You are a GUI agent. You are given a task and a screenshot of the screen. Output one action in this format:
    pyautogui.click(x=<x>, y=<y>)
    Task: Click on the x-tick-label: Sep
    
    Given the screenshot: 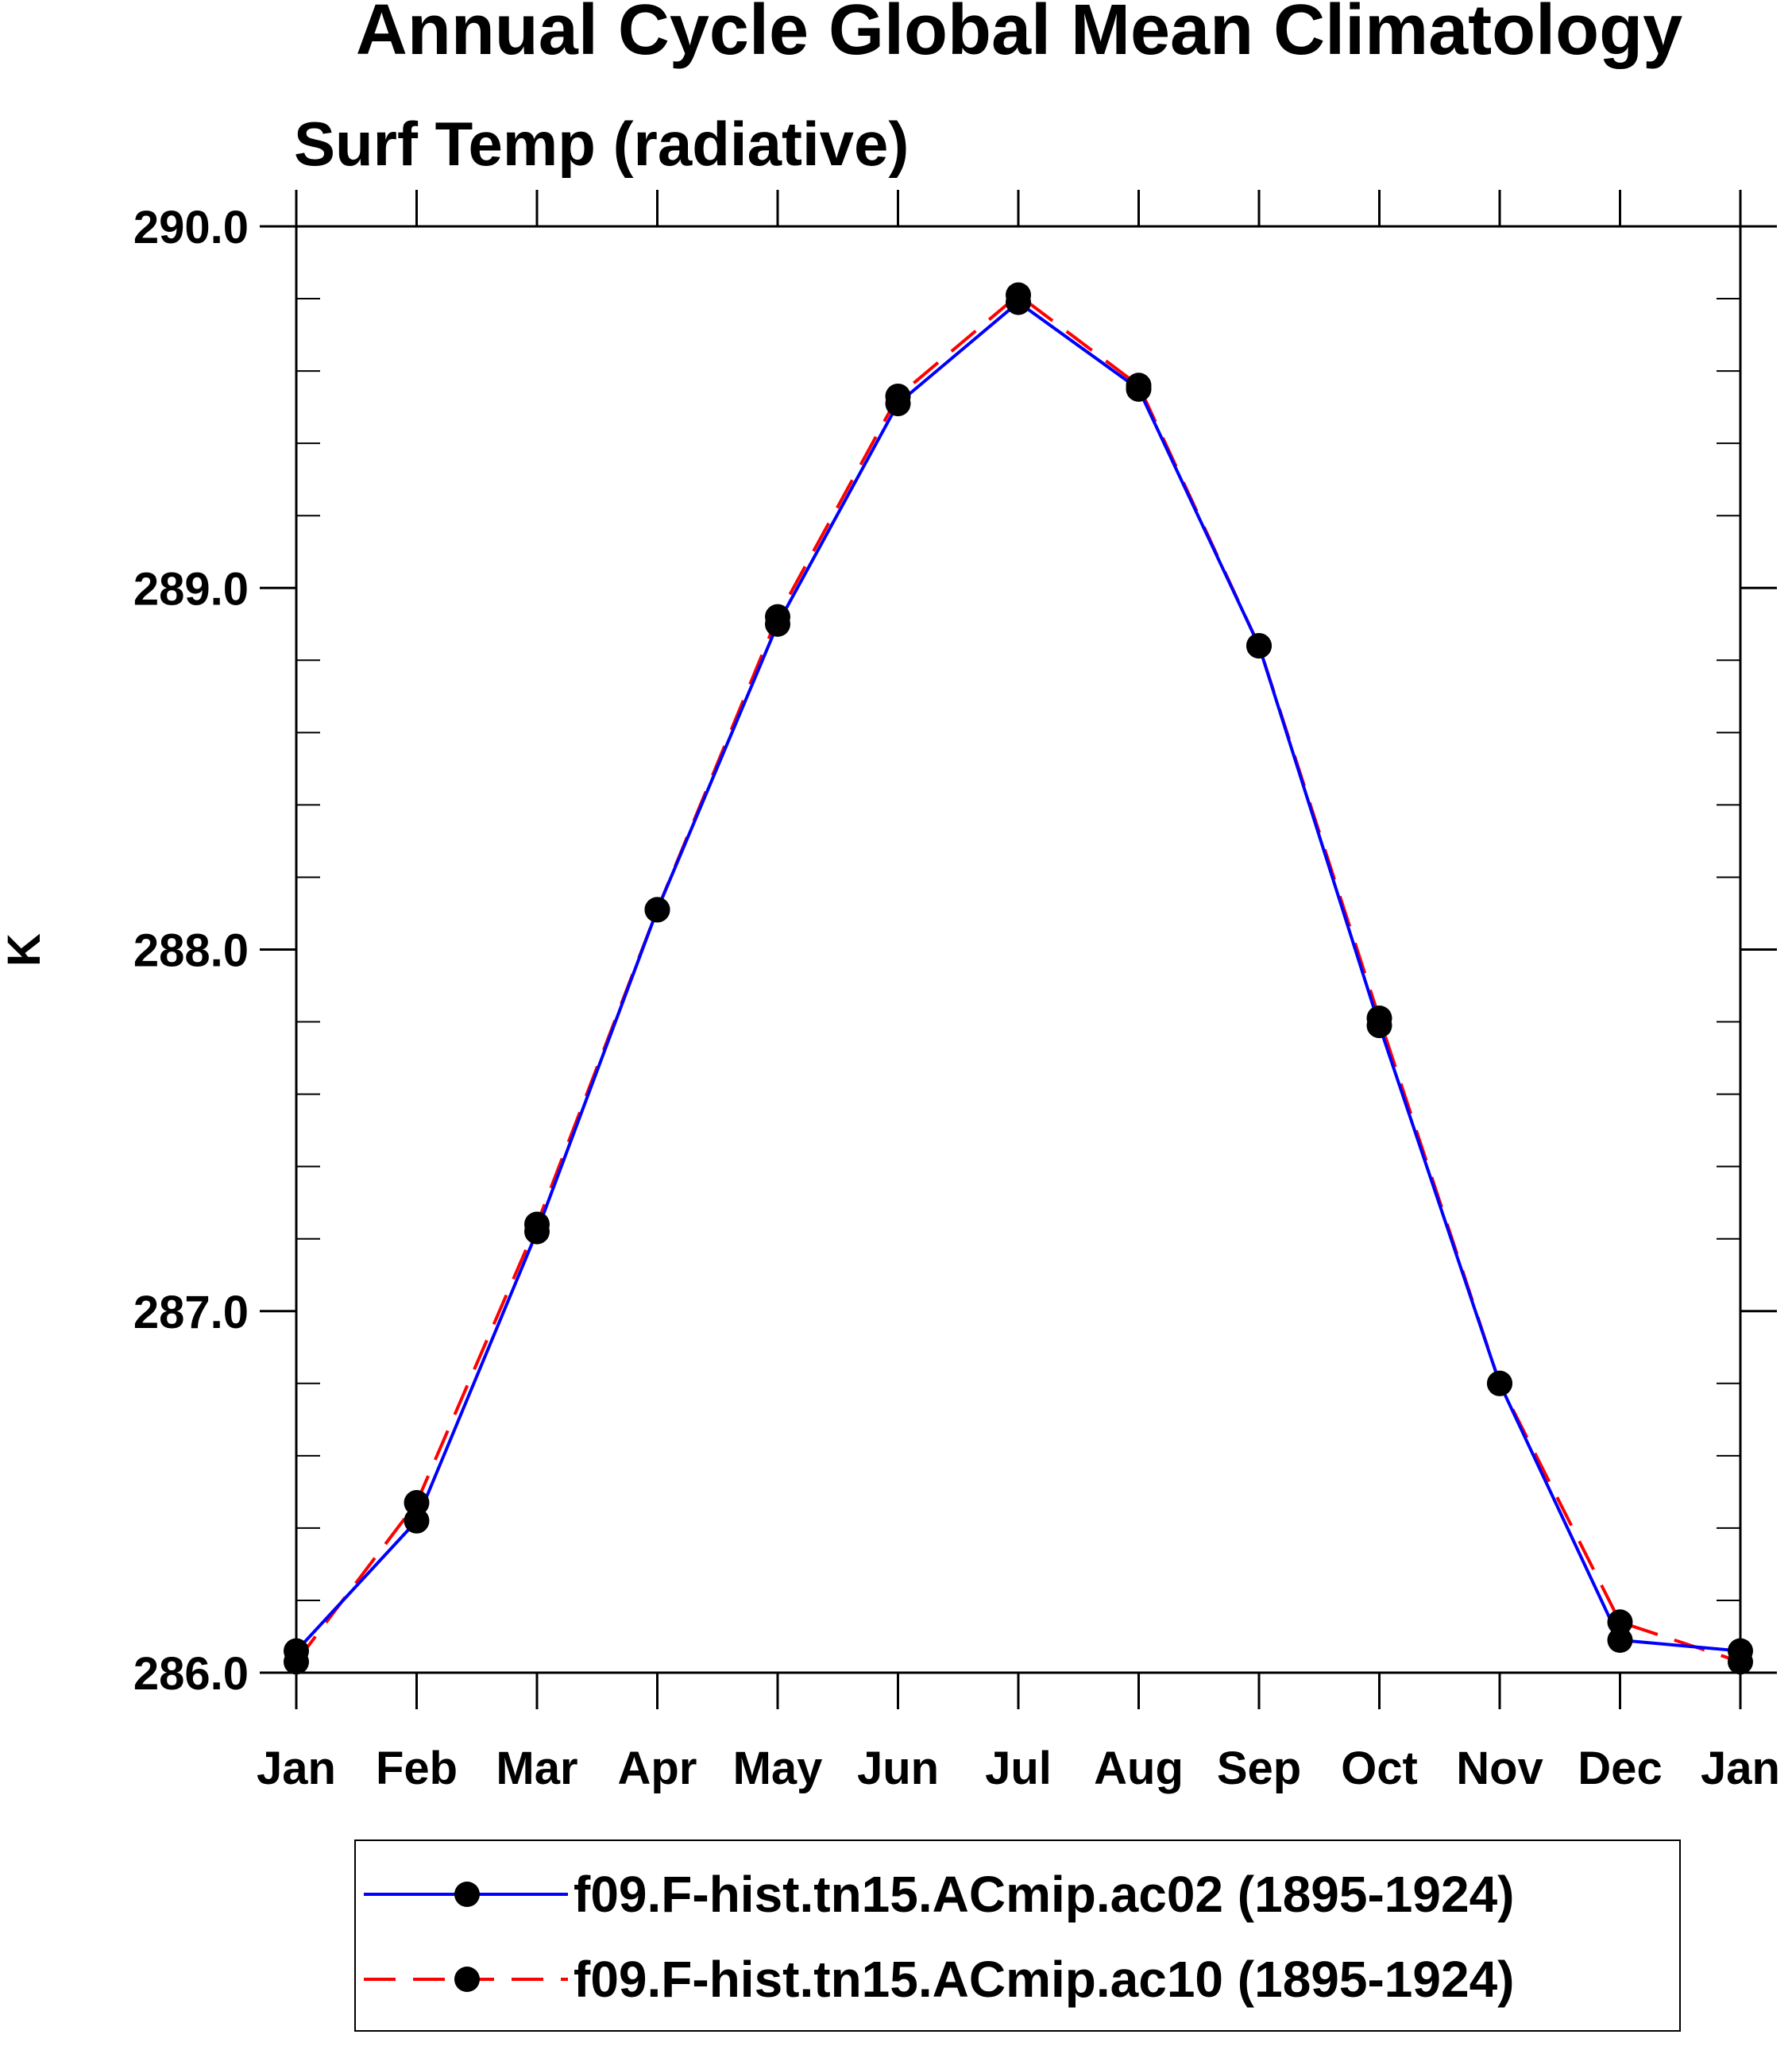 What is the action you would take?
    pyautogui.click(x=1259, y=1768)
    